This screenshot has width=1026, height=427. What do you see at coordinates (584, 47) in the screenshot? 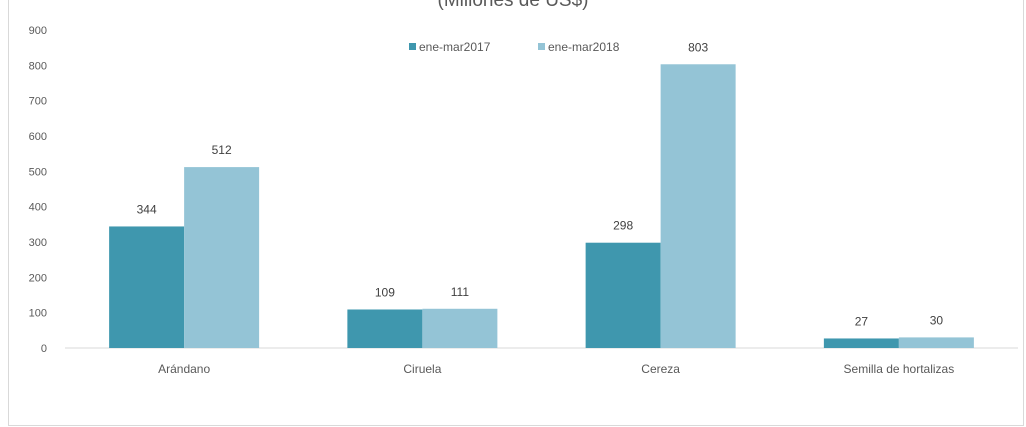
I see `legend-label: ene-mar2018` at bounding box center [584, 47].